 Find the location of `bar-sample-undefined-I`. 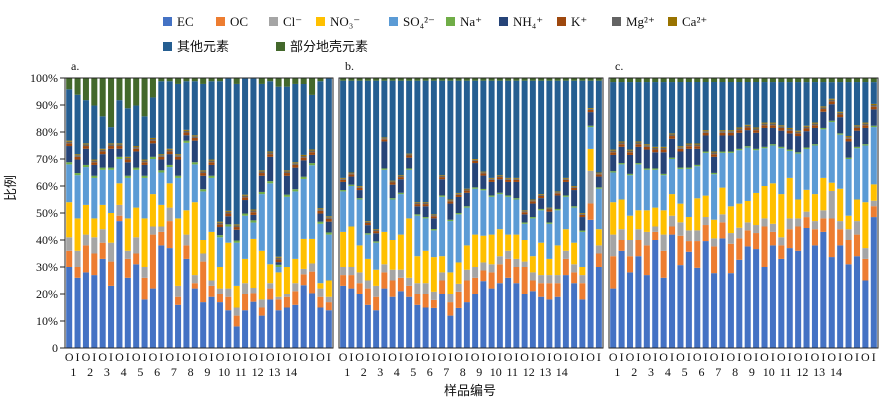

bar-sample-undefined-I is located at coordinates (328, 213).